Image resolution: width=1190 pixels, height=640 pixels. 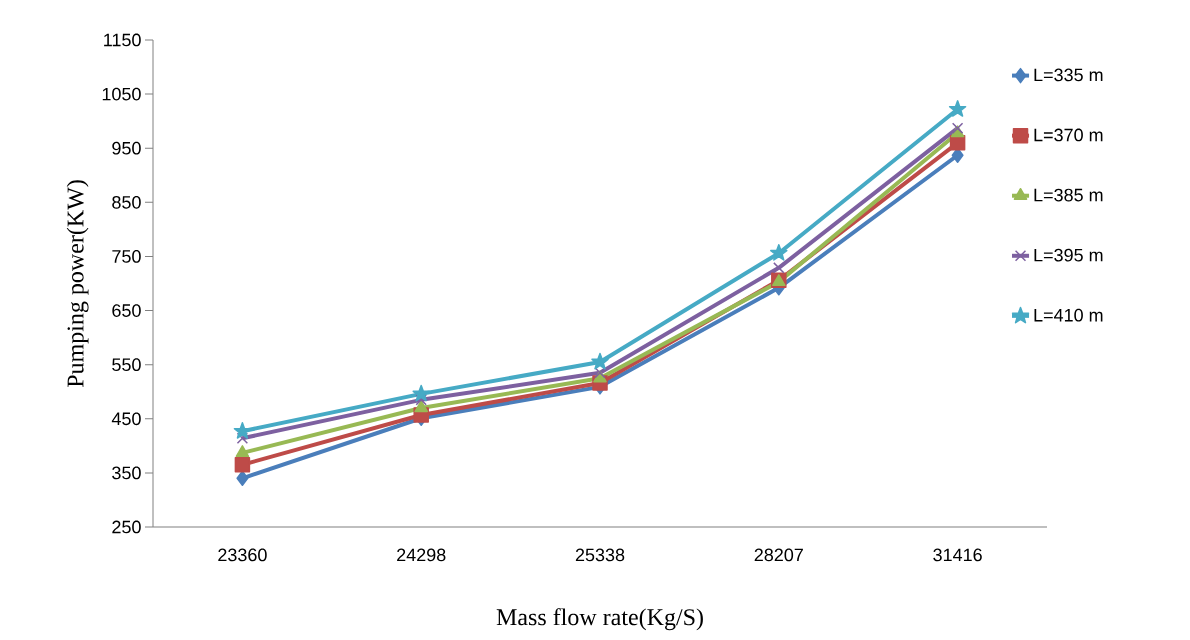 What do you see at coordinates (126, 473) in the screenshot?
I see `y-tick-label: 350` at bounding box center [126, 473].